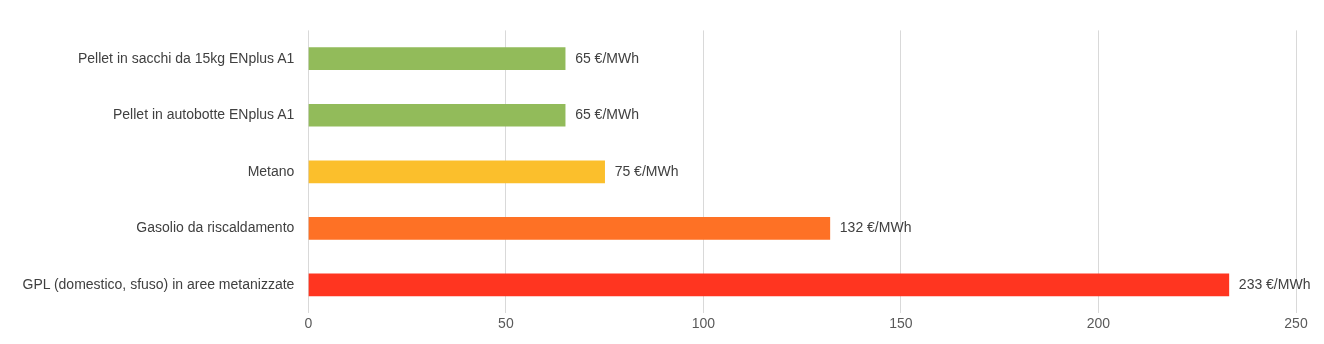 This screenshot has height=344, width=1324. I want to click on data-label: 132 €/MWh, so click(875, 227).